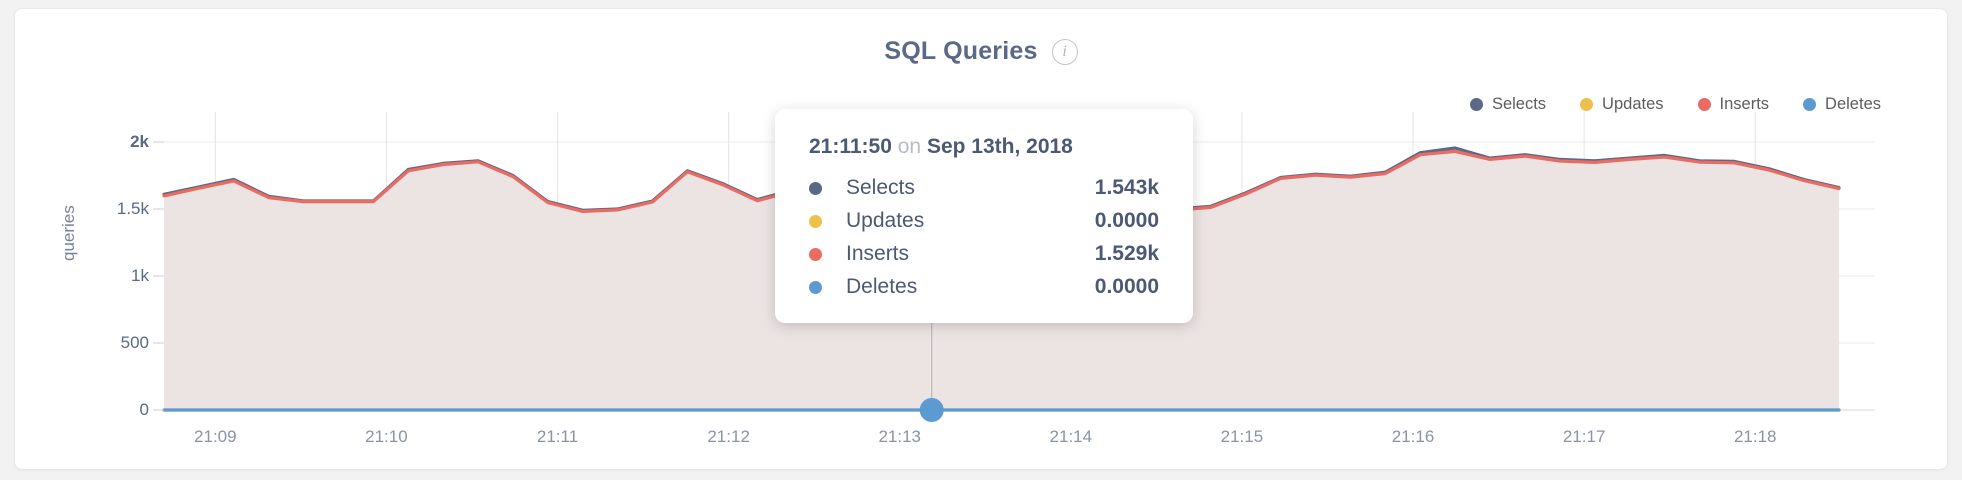  I want to click on chart-legend: Selects Updates Inserts Deletes, so click(1675, 104).